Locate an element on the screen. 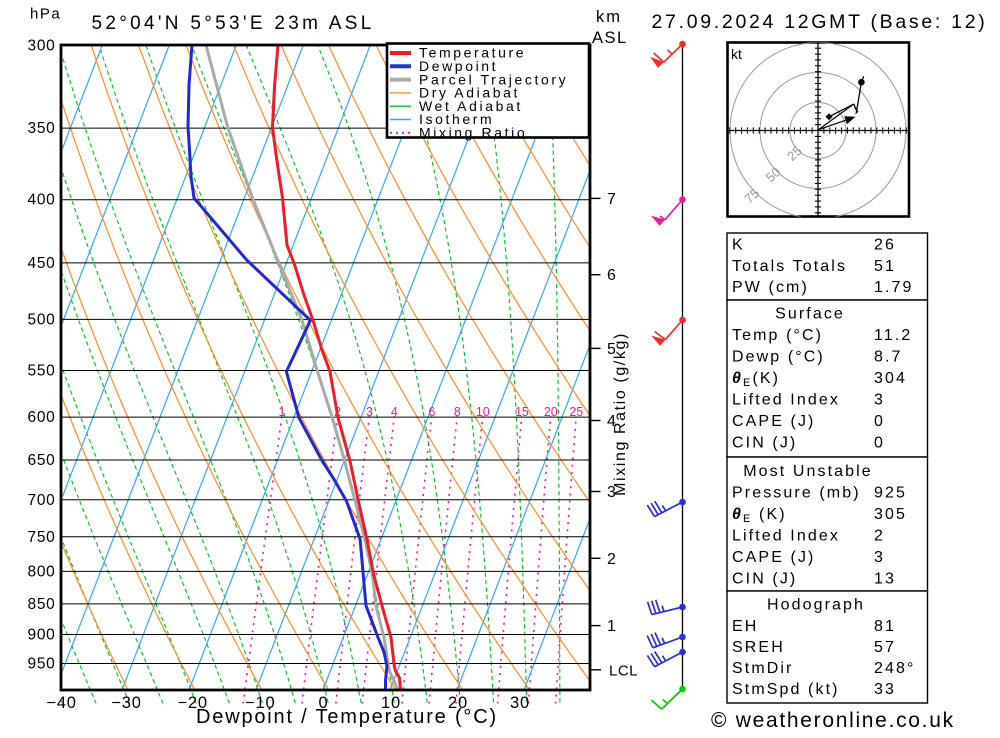 The width and height of the screenshot is (1000, 738). svg-text: 11.2 is located at coordinates (893, 335).